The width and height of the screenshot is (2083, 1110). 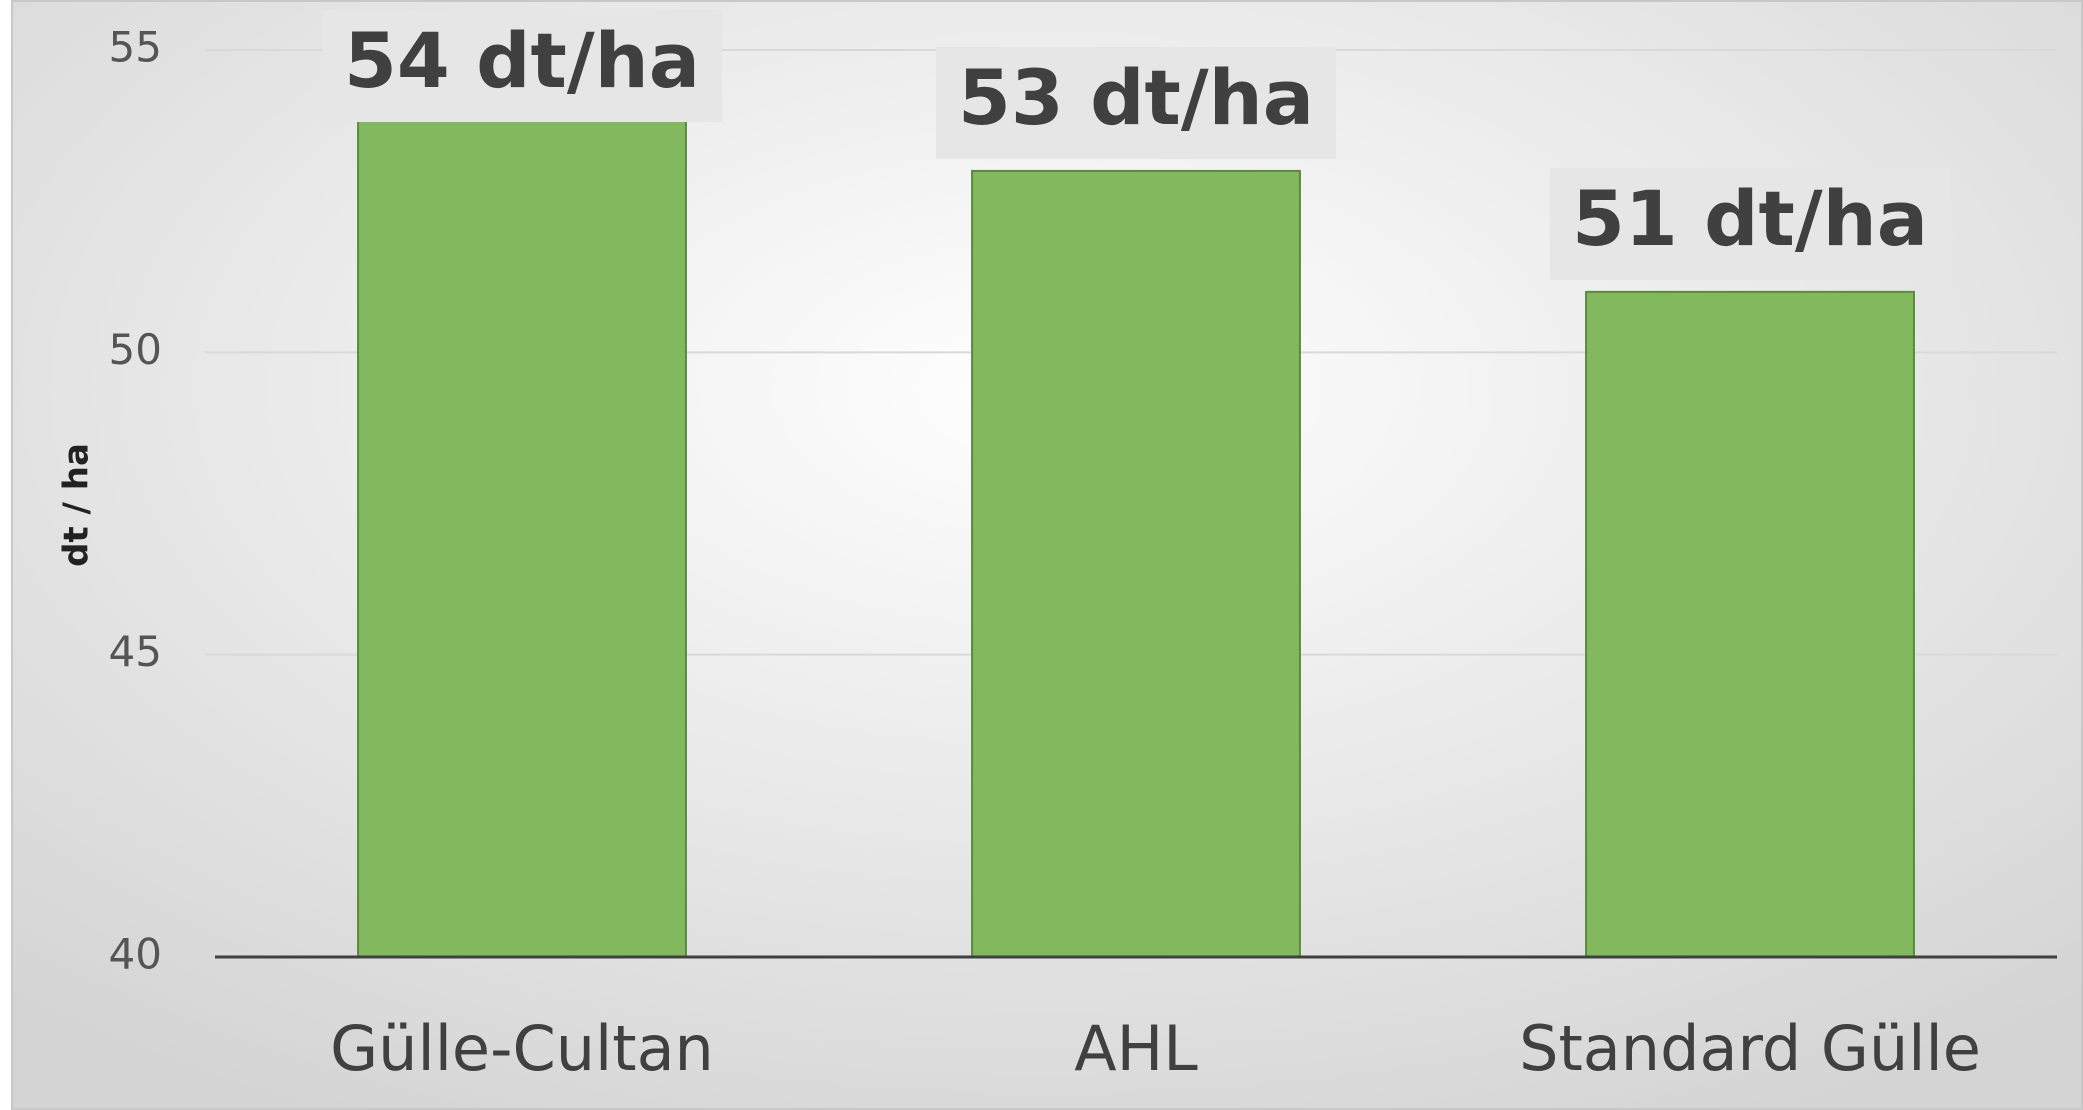 I want to click on y-tick-label: 50, so click(x=135, y=349).